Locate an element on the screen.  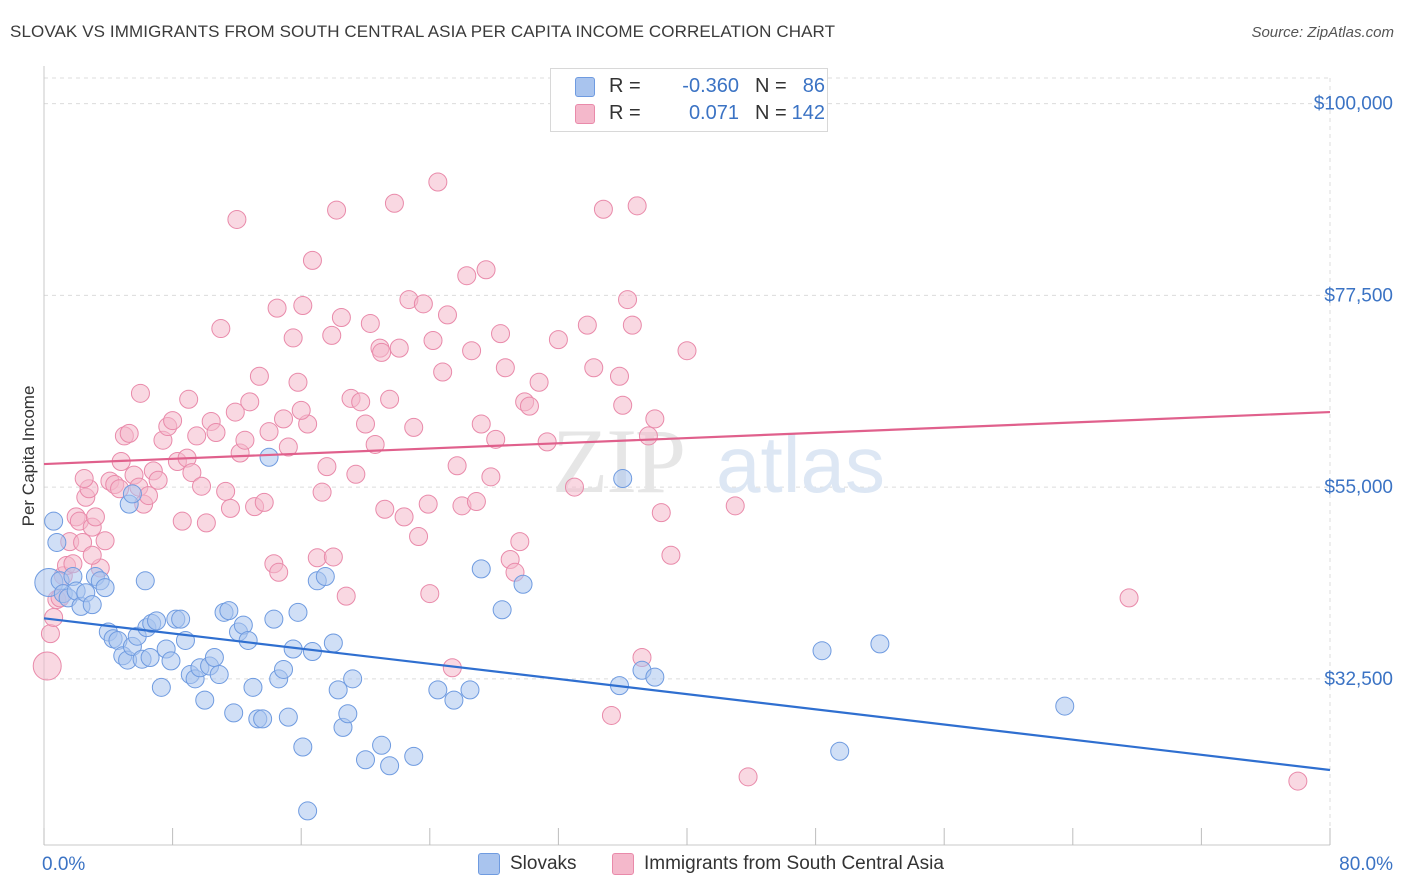
watermark-zip: ZIP is located at coordinates (618, 461).